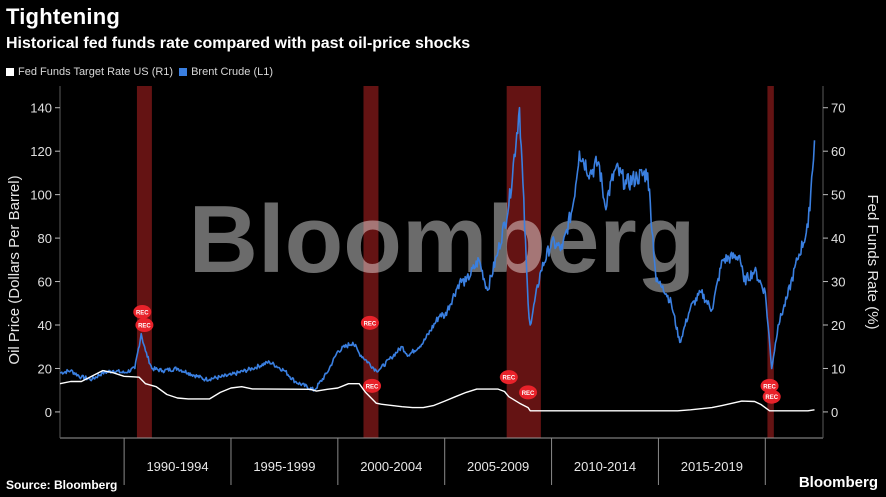 The height and width of the screenshot is (497, 886). Describe the element at coordinates (62, 485) in the screenshot. I see `source-note: Source: Bloomberg` at that location.